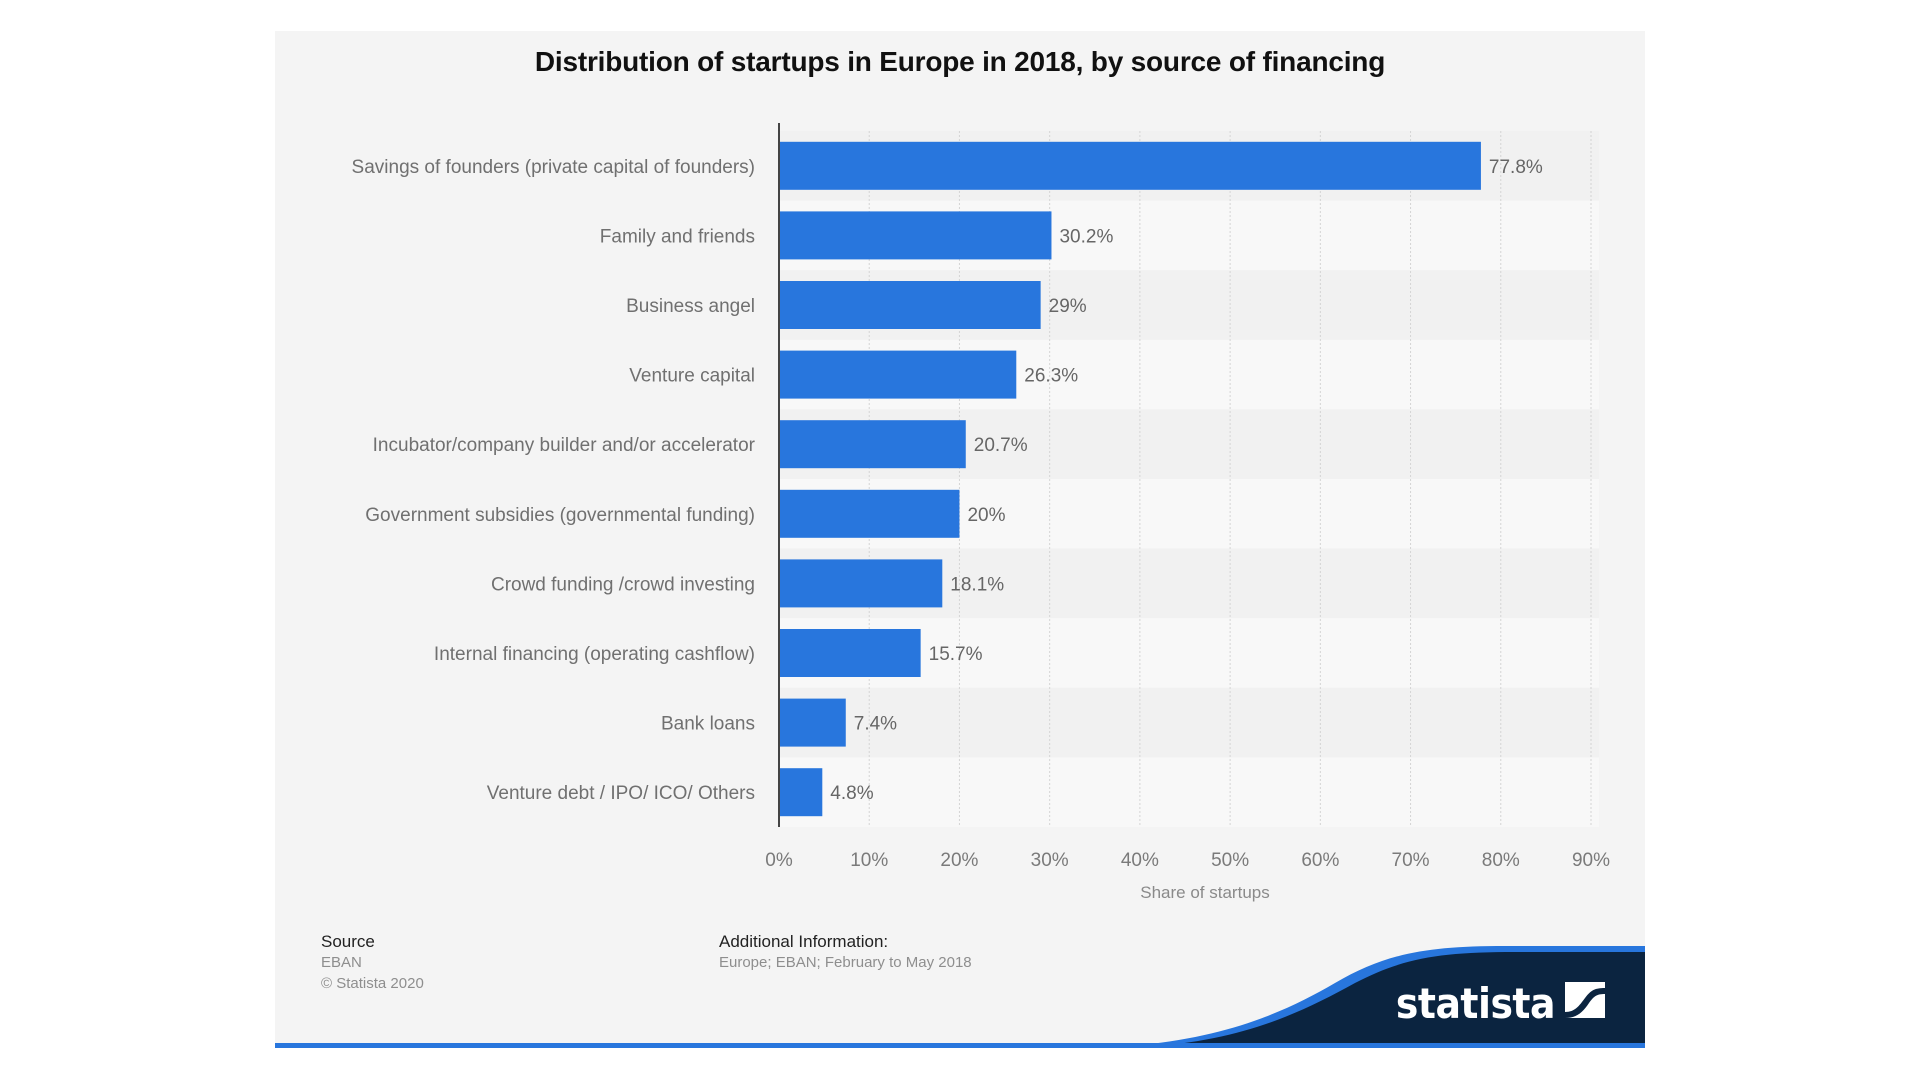  What do you see at coordinates (875, 724) in the screenshot?
I see `value-label: 7.4%` at bounding box center [875, 724].